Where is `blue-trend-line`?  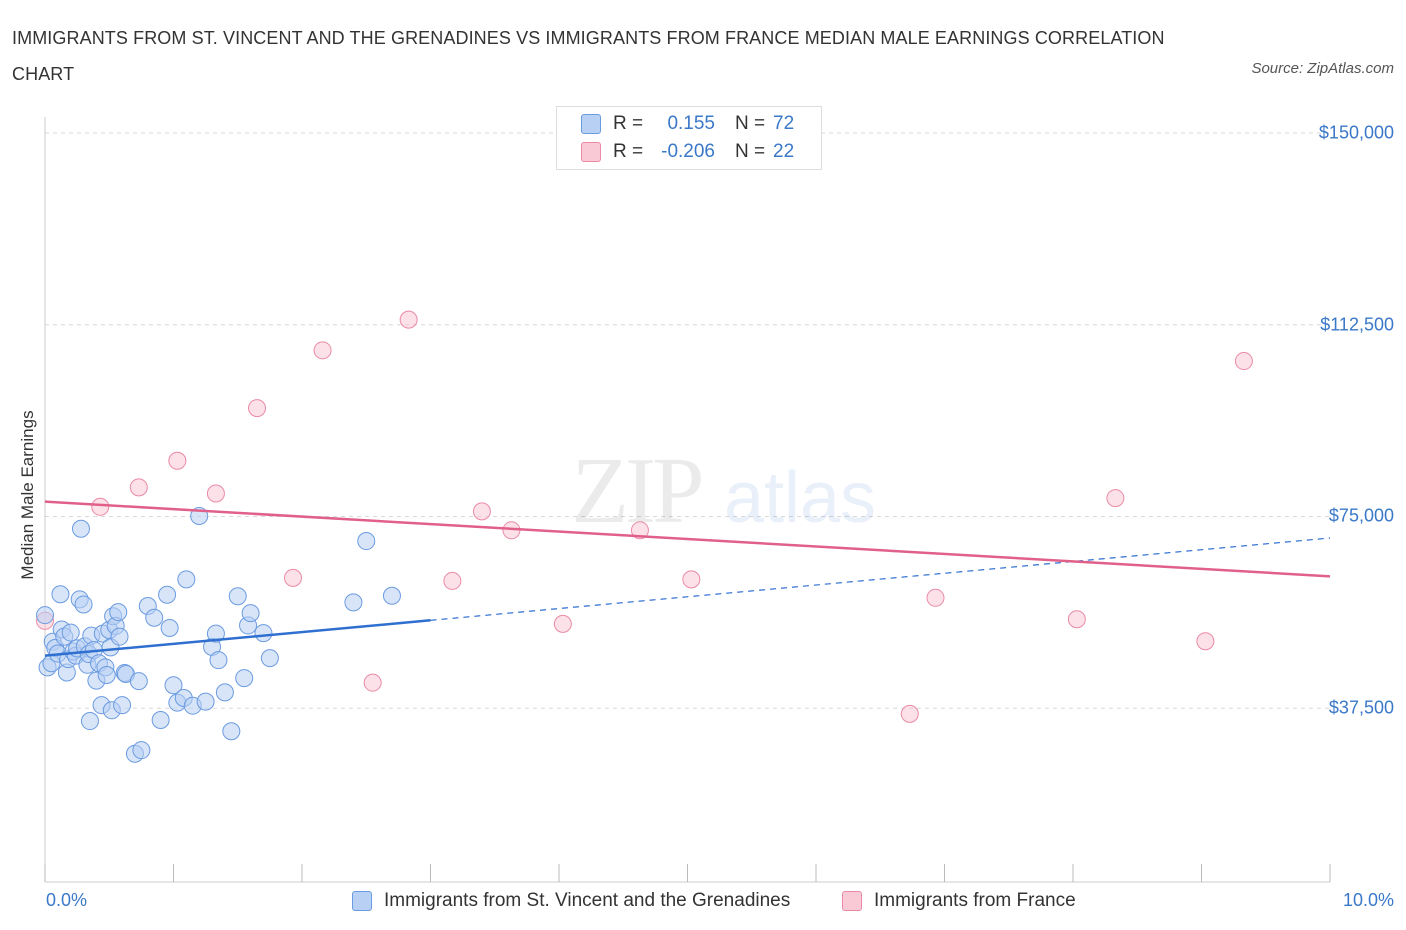
blue-trend-line is located at coordinates (237, 638).